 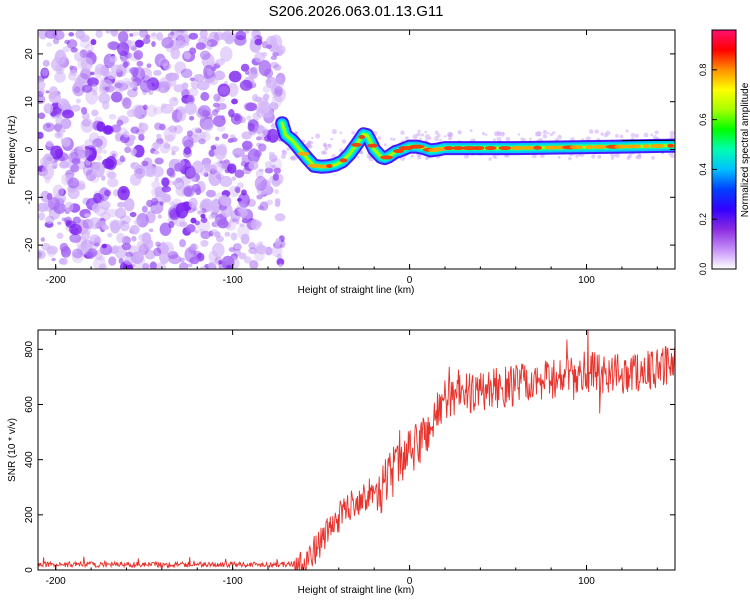 What do you see at coordinates (29, 102) in the screenshot?
I see `spectrogram-ytick-label: 10` at bounding box center [29, 102].